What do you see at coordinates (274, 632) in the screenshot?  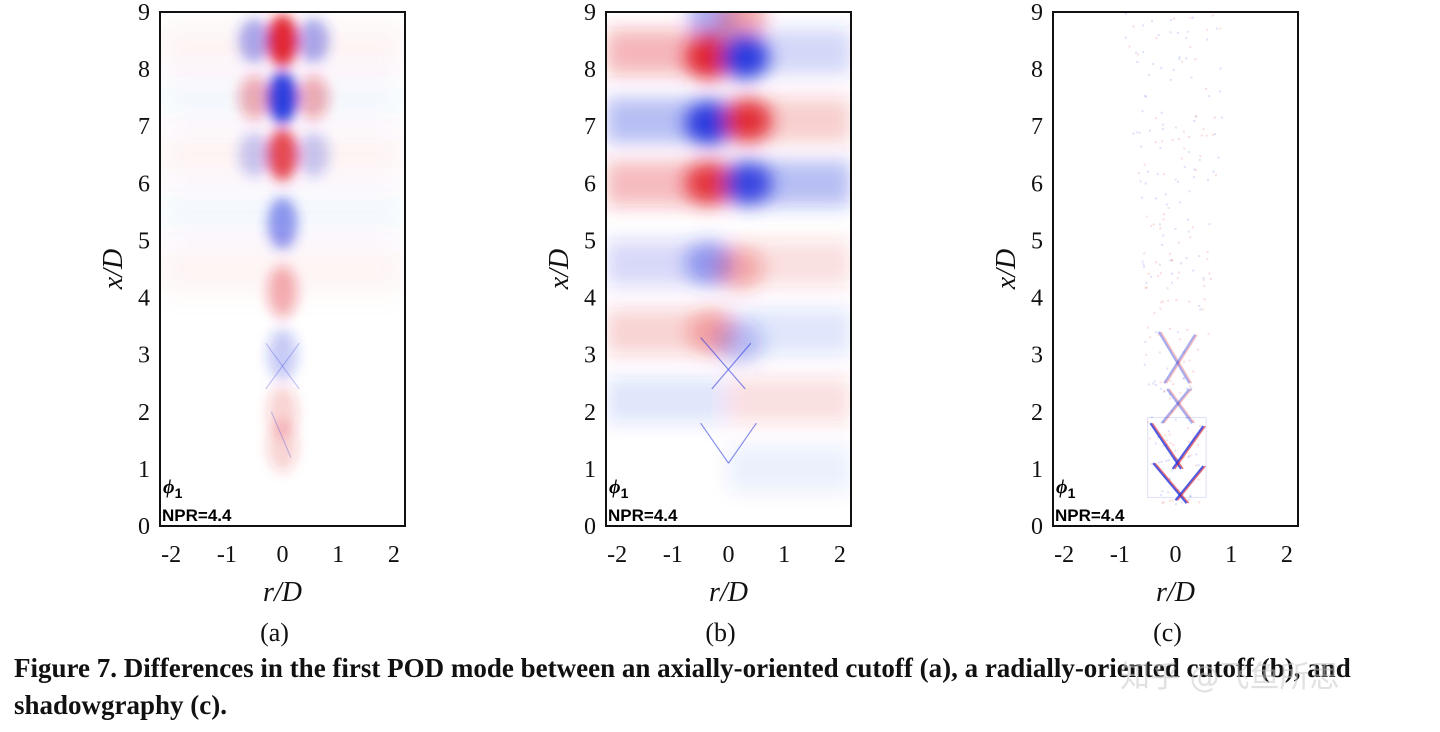 I see `panel-sublabel: (a)` at bounding box center [274, 632].